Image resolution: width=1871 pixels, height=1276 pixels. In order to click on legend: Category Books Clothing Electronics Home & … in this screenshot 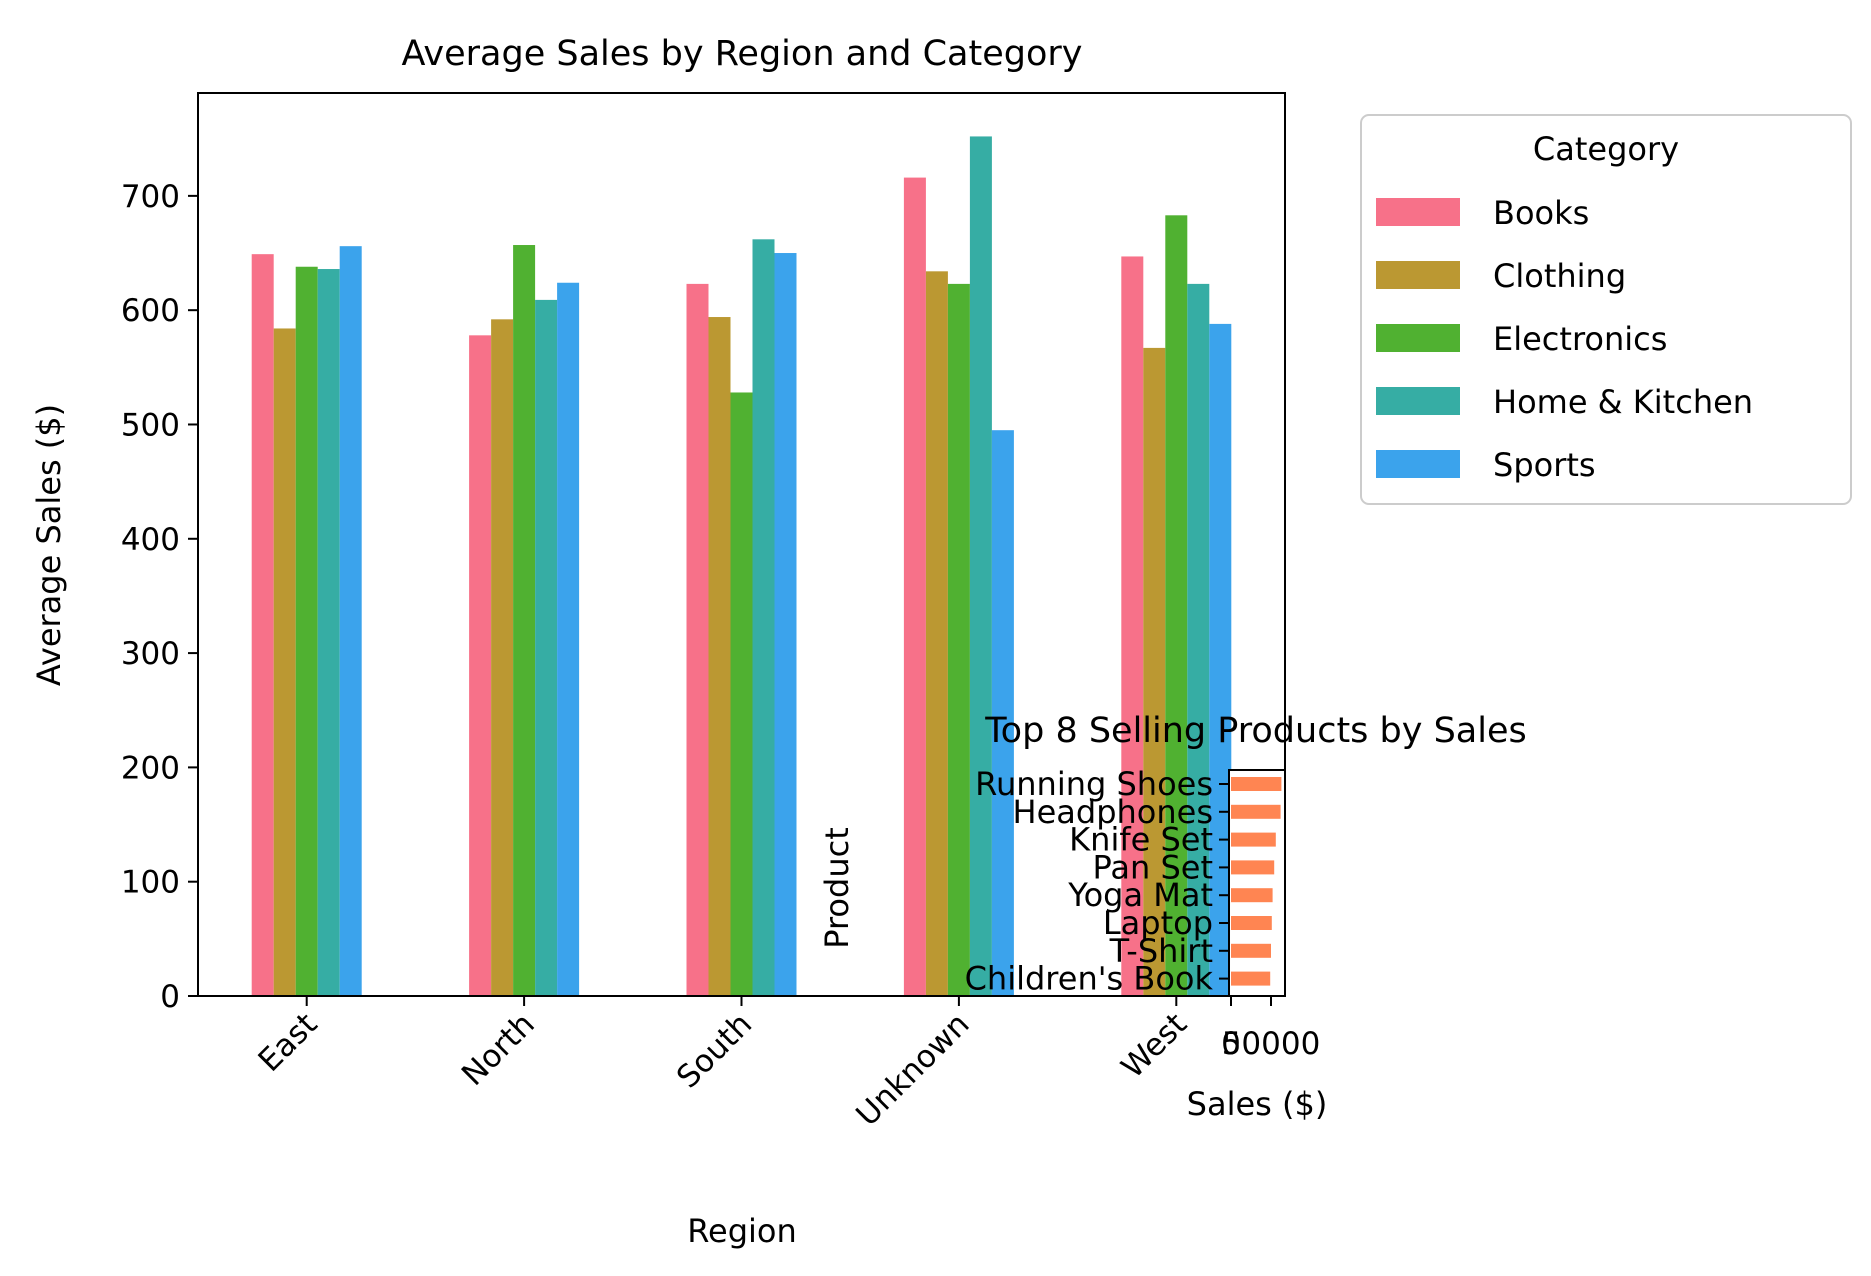, I will do `click(1606, 309)`.